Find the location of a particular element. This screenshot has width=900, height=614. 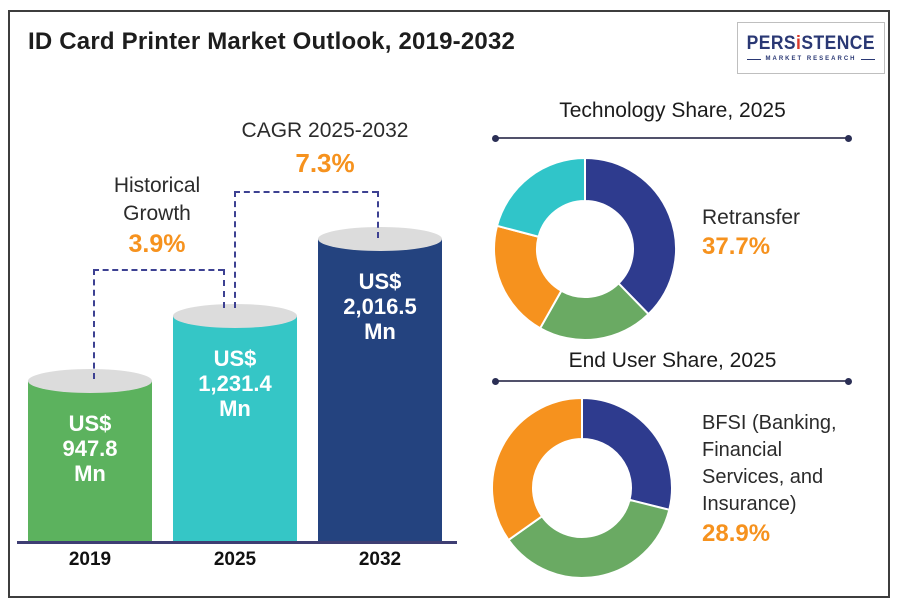

bar-2025 is located at coordinates (235, 429).